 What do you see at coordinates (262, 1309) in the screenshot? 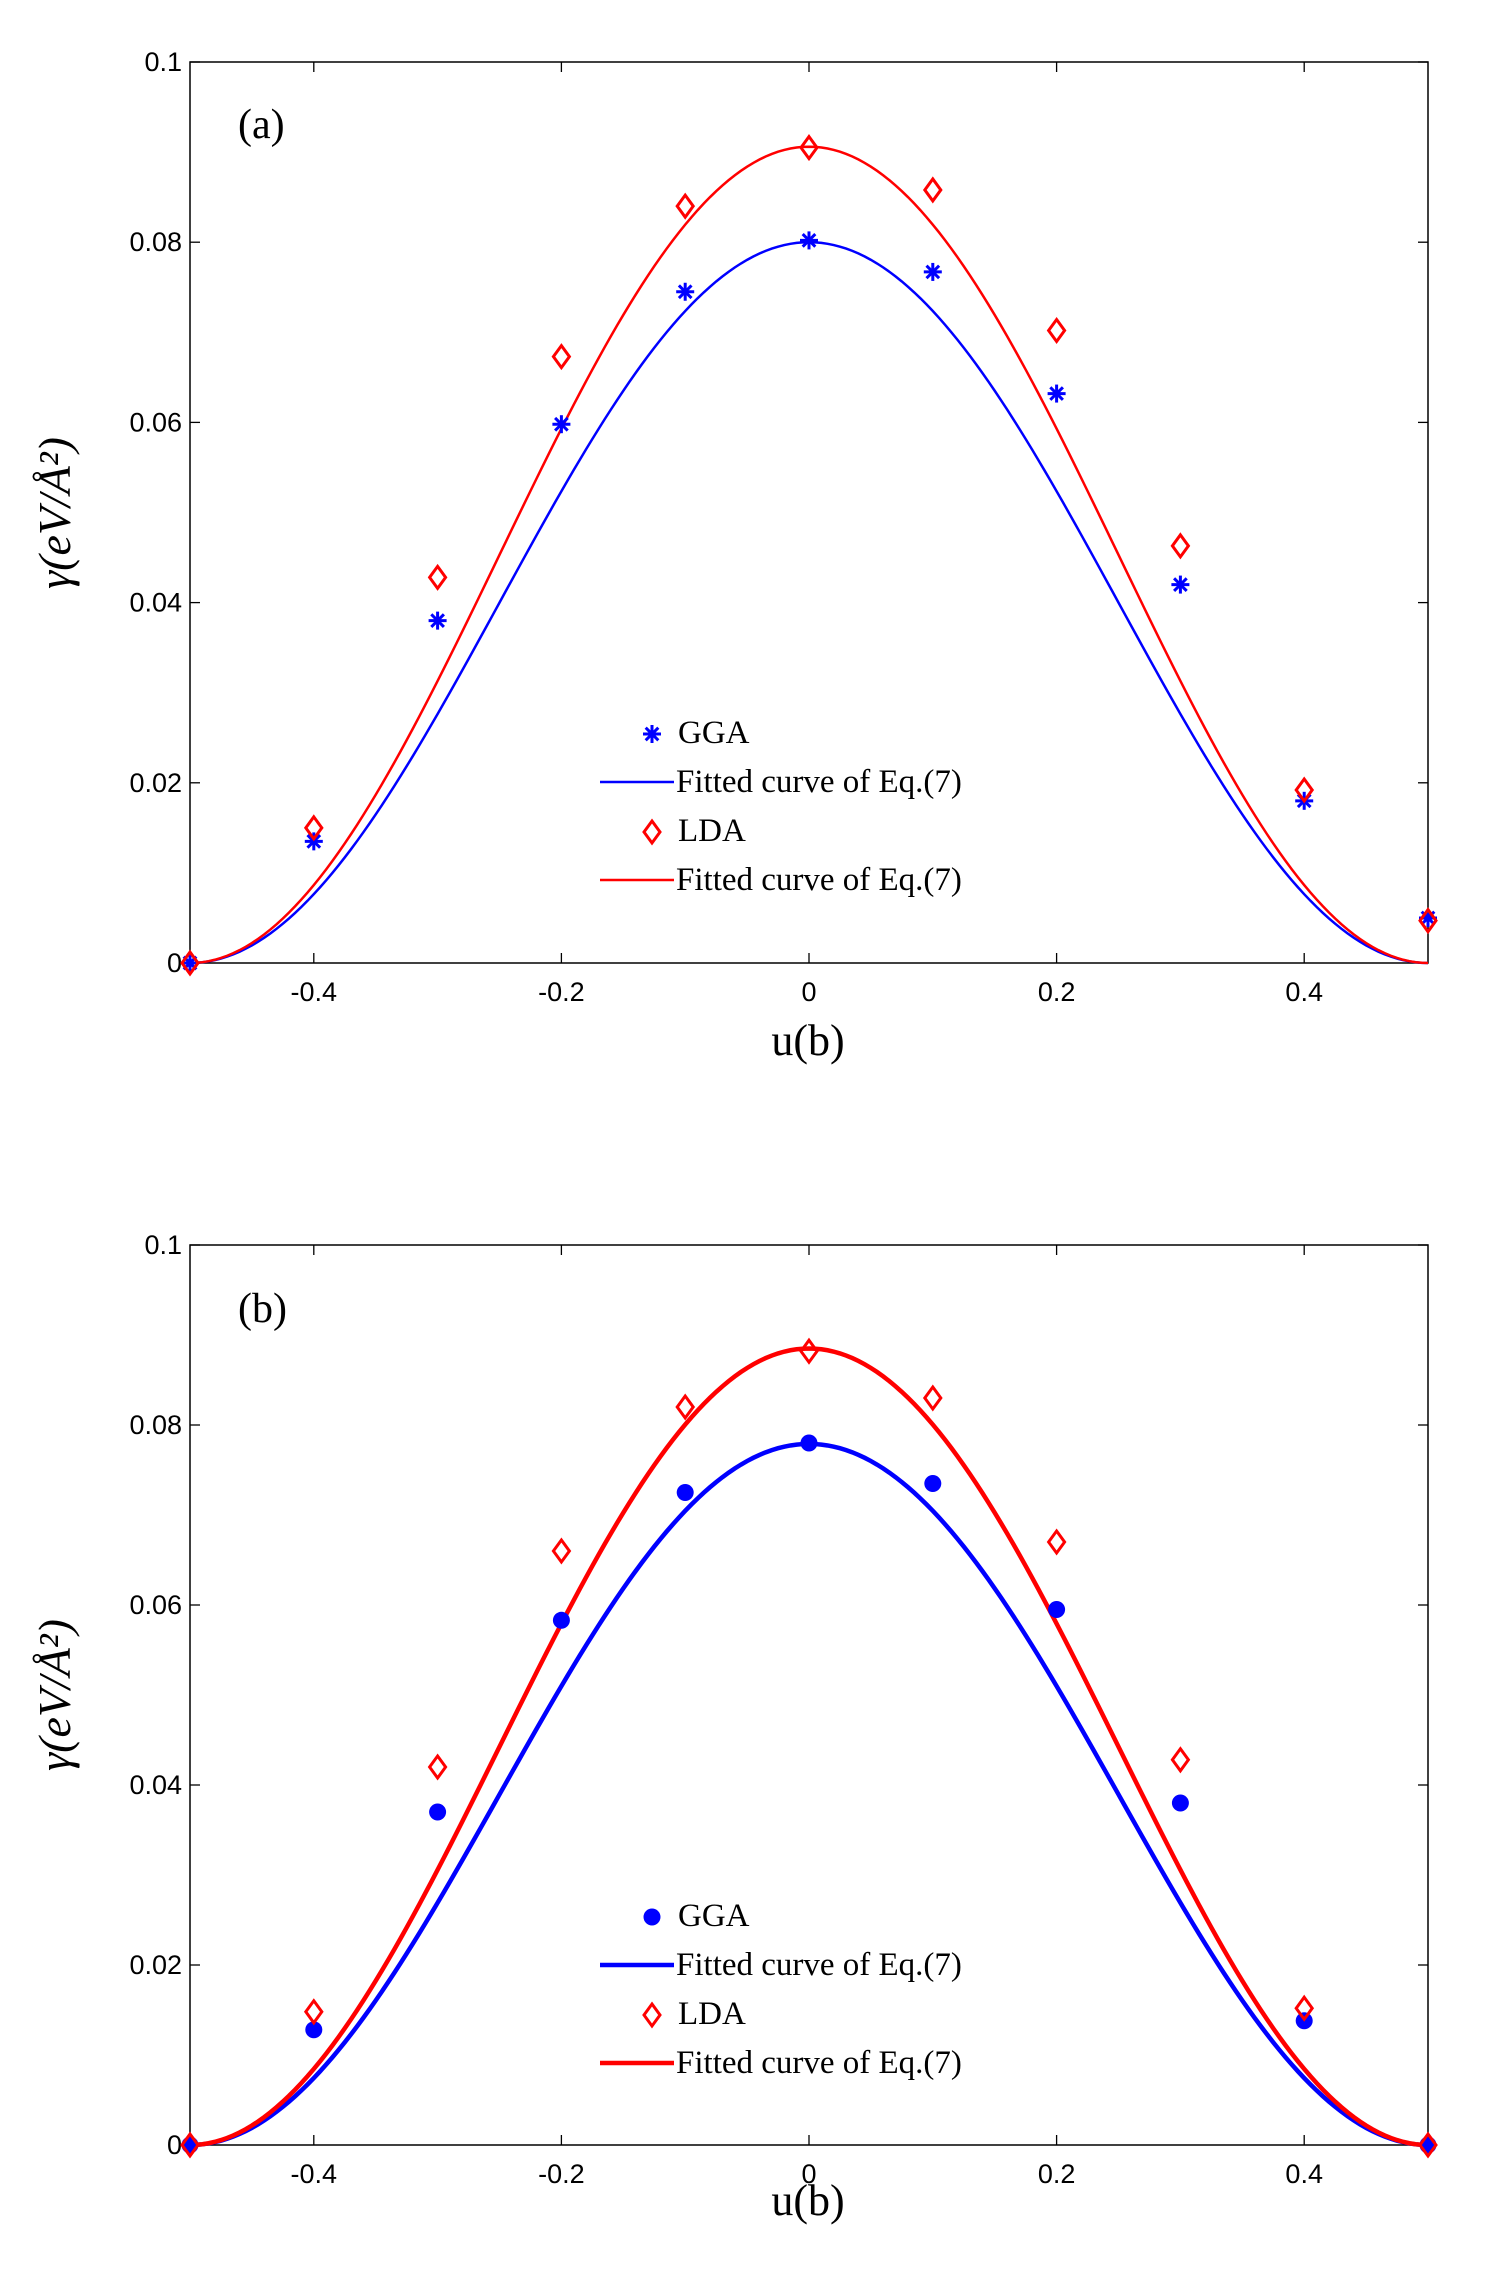
I see `panel-label: (b)` at bounding box center [262, 1309].